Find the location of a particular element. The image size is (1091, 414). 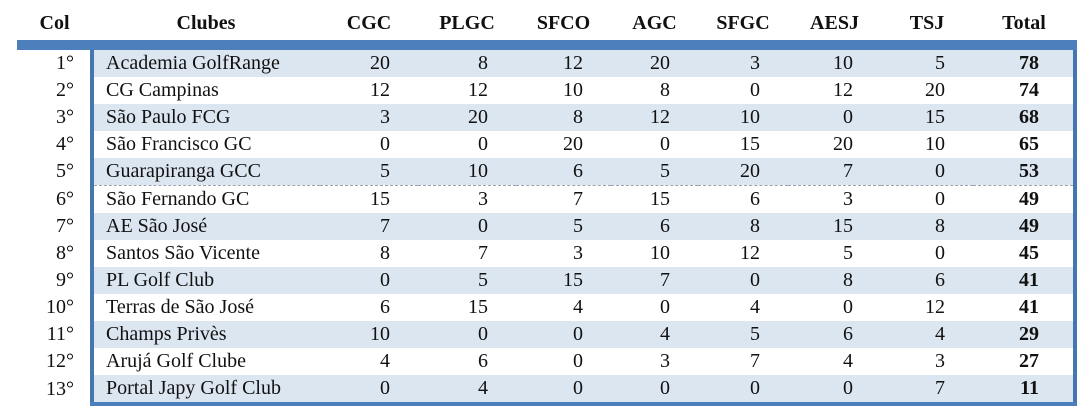

table-row: 5° Guarapiranga GCC 5 10 6 5 20 7 0 53 is located at coordinates (547, 172).